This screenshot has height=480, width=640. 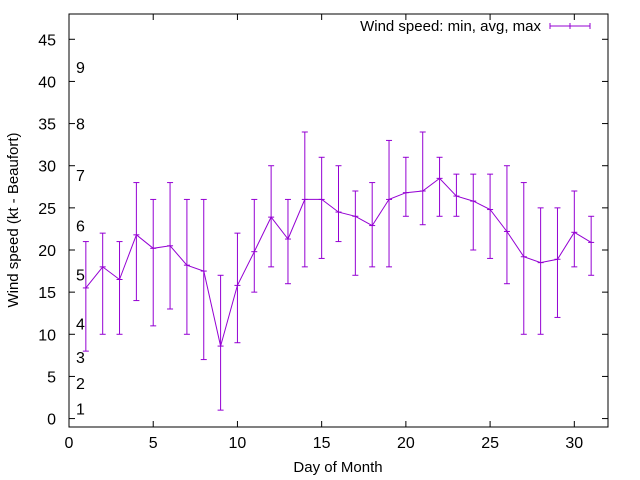 I want to click on x-tick-label: 0, so click(x=69, y=443).